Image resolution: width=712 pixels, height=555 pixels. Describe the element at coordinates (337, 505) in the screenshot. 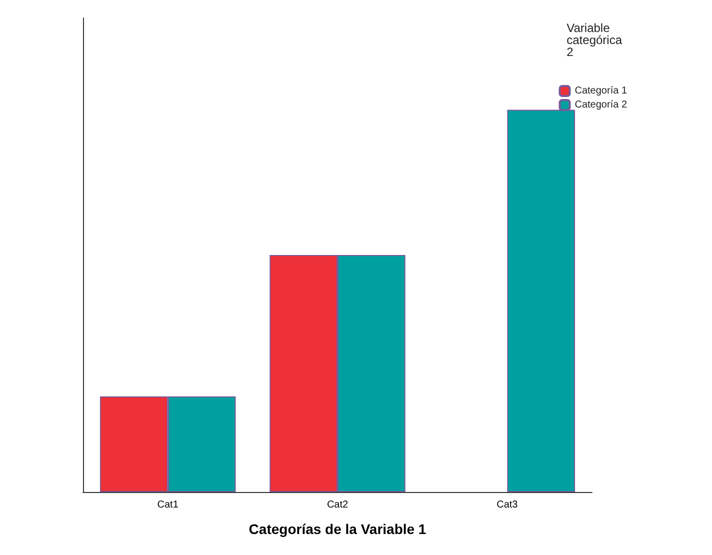

I see `x-tick-label: Cat2` at that location.